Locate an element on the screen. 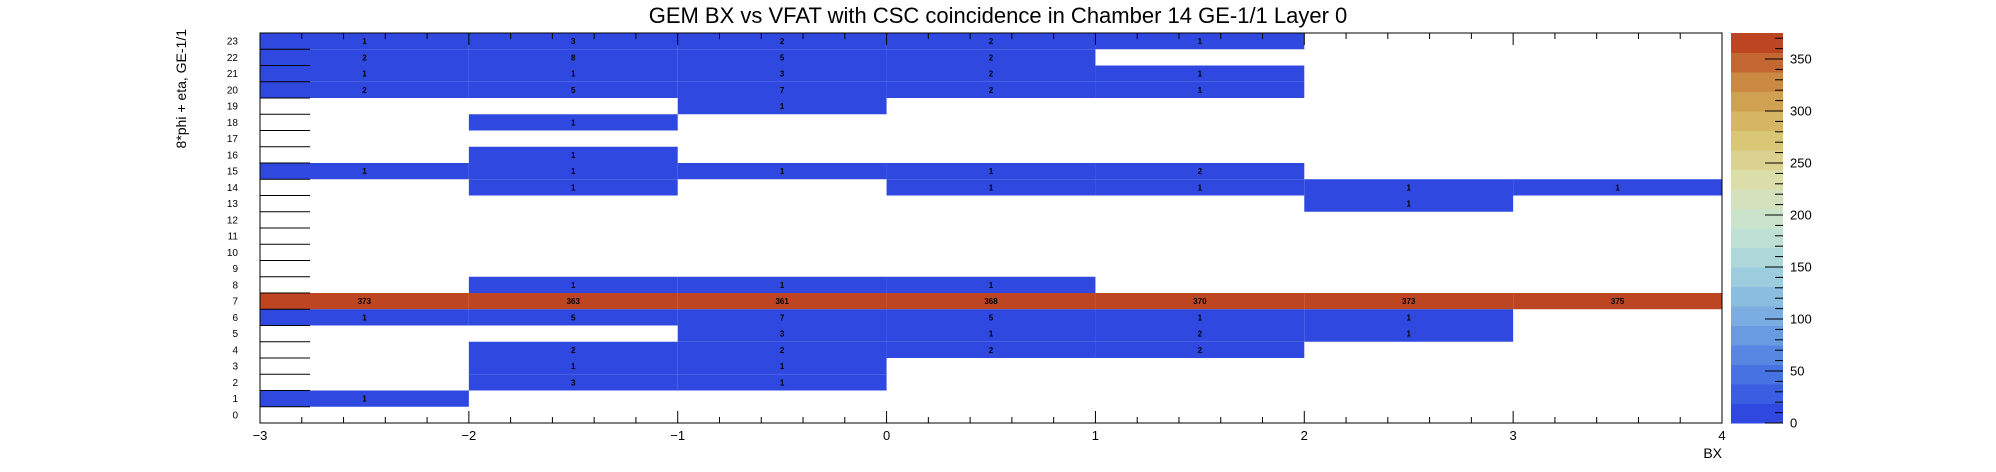 The image size is (1996, 472). y-tick-label: 17 is located at coordinates (233, 139).